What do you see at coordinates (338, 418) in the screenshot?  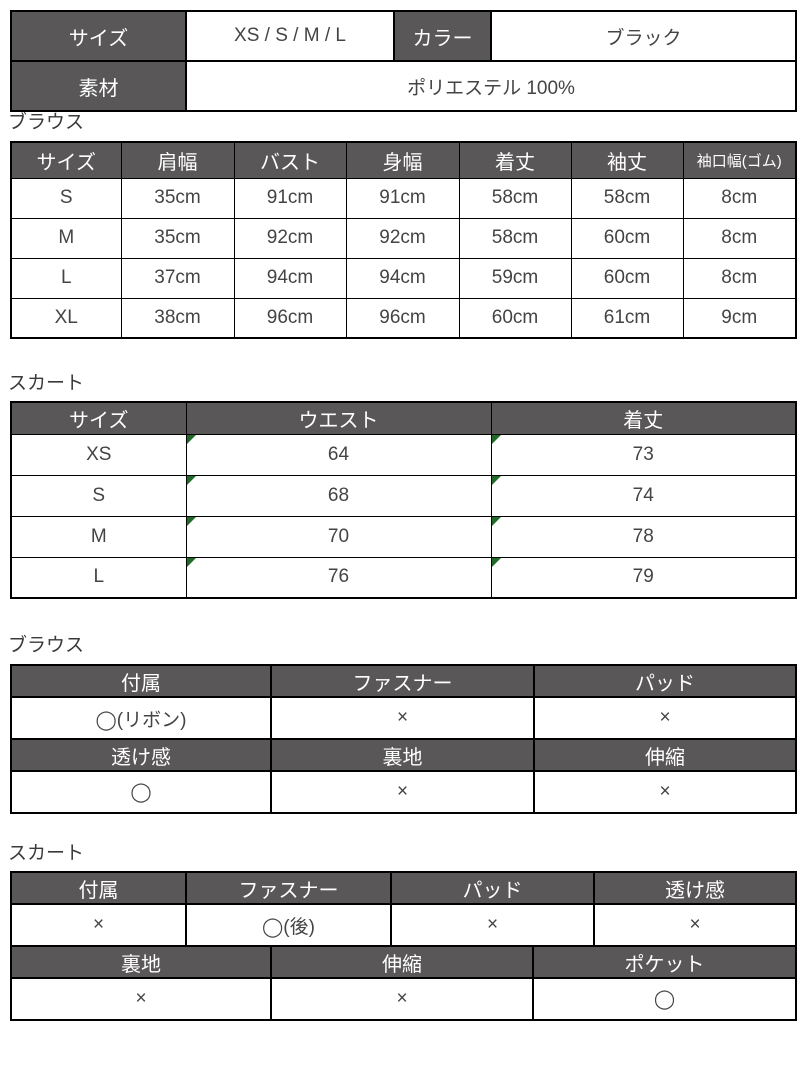 I see `header-cell: ウエスト` at bounding box center [338, 418].